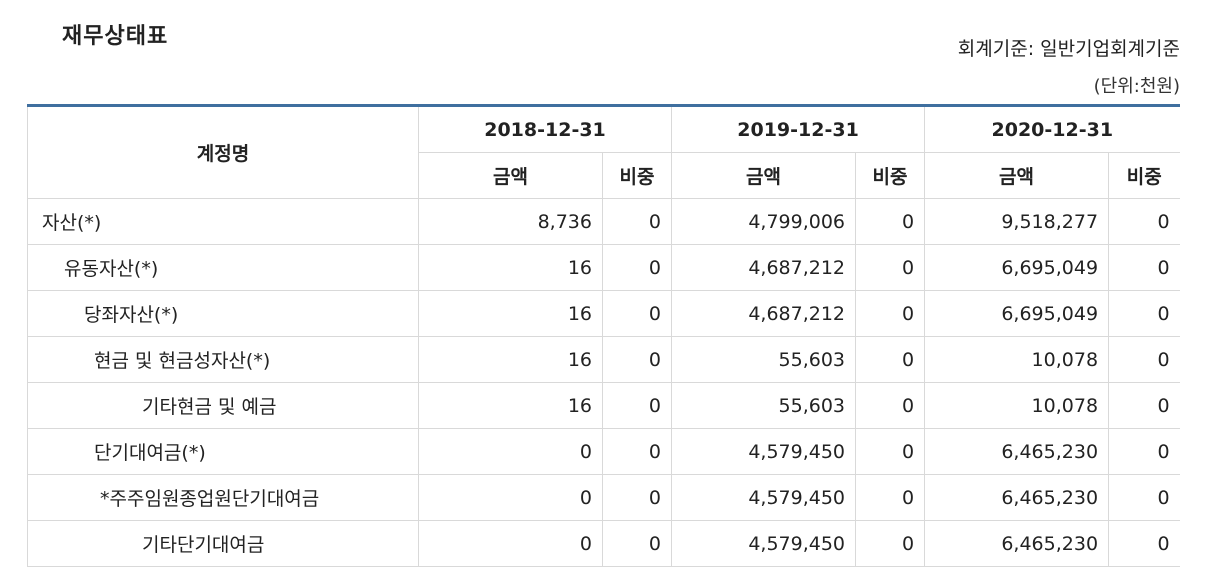  What do you see at coordinates (1017, 221) in the screenshot?
I see `amount-cell: 9,518,277` at bounding box center [1017, 221].